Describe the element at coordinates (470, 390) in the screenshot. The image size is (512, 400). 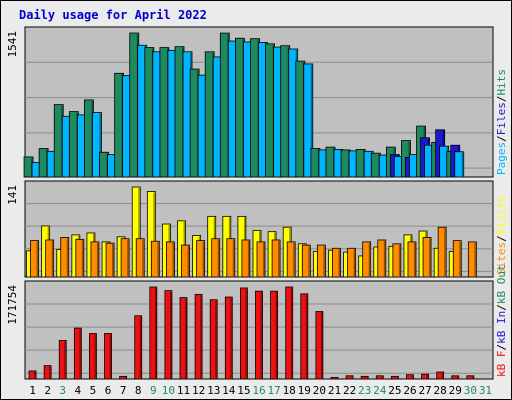
I see `day-label-30: 30` at that location.